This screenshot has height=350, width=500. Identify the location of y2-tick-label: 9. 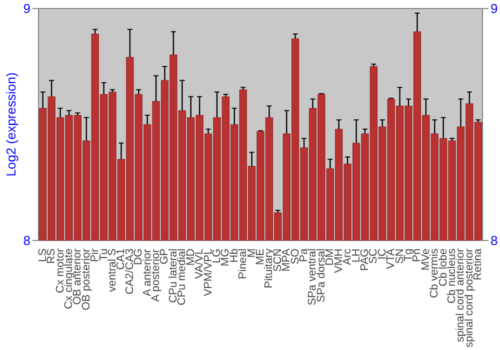
(494, 8).